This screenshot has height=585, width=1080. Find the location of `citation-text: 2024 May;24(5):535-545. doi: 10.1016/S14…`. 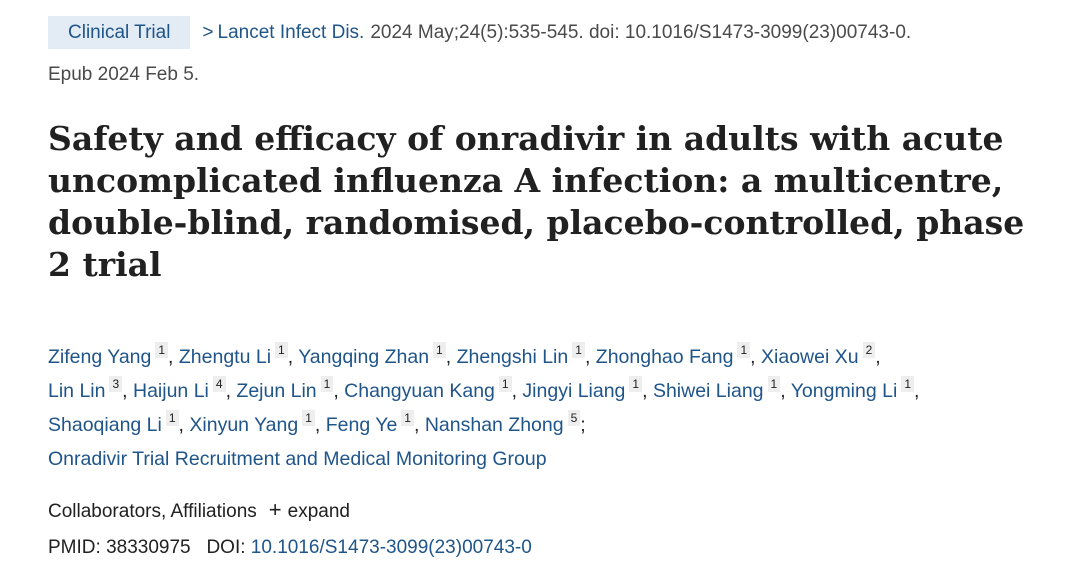

citation-text: 2024 May;24(5):535-545. doi: 10.1016/S14… is located at coordinates (641, 32).